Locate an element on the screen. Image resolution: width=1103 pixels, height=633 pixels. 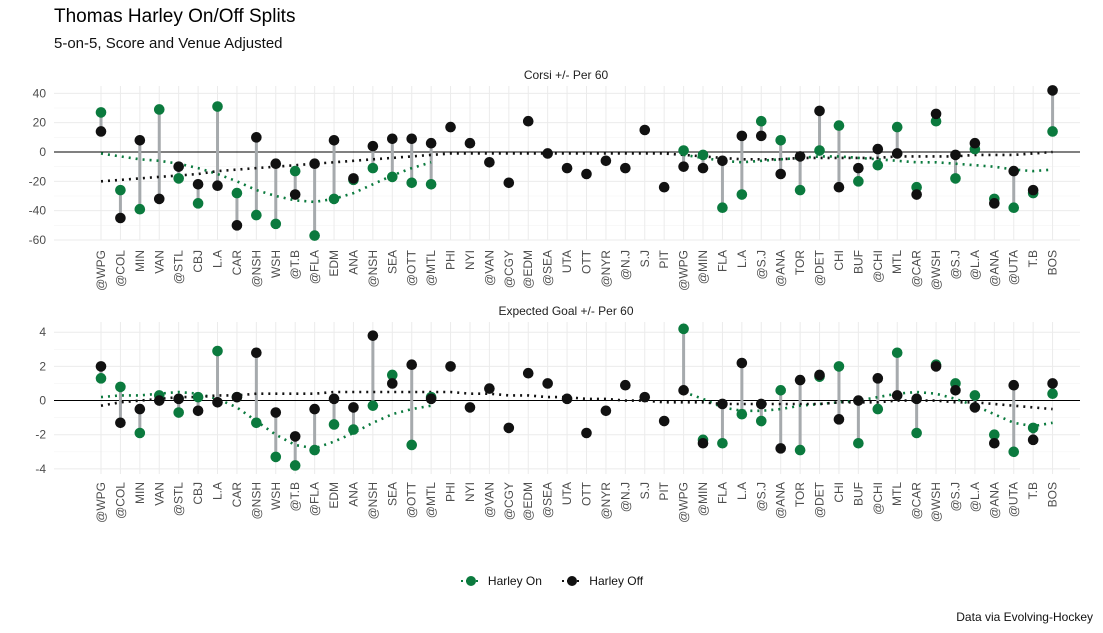
x-tick-label: VAN is located at coordinates (159, 262).